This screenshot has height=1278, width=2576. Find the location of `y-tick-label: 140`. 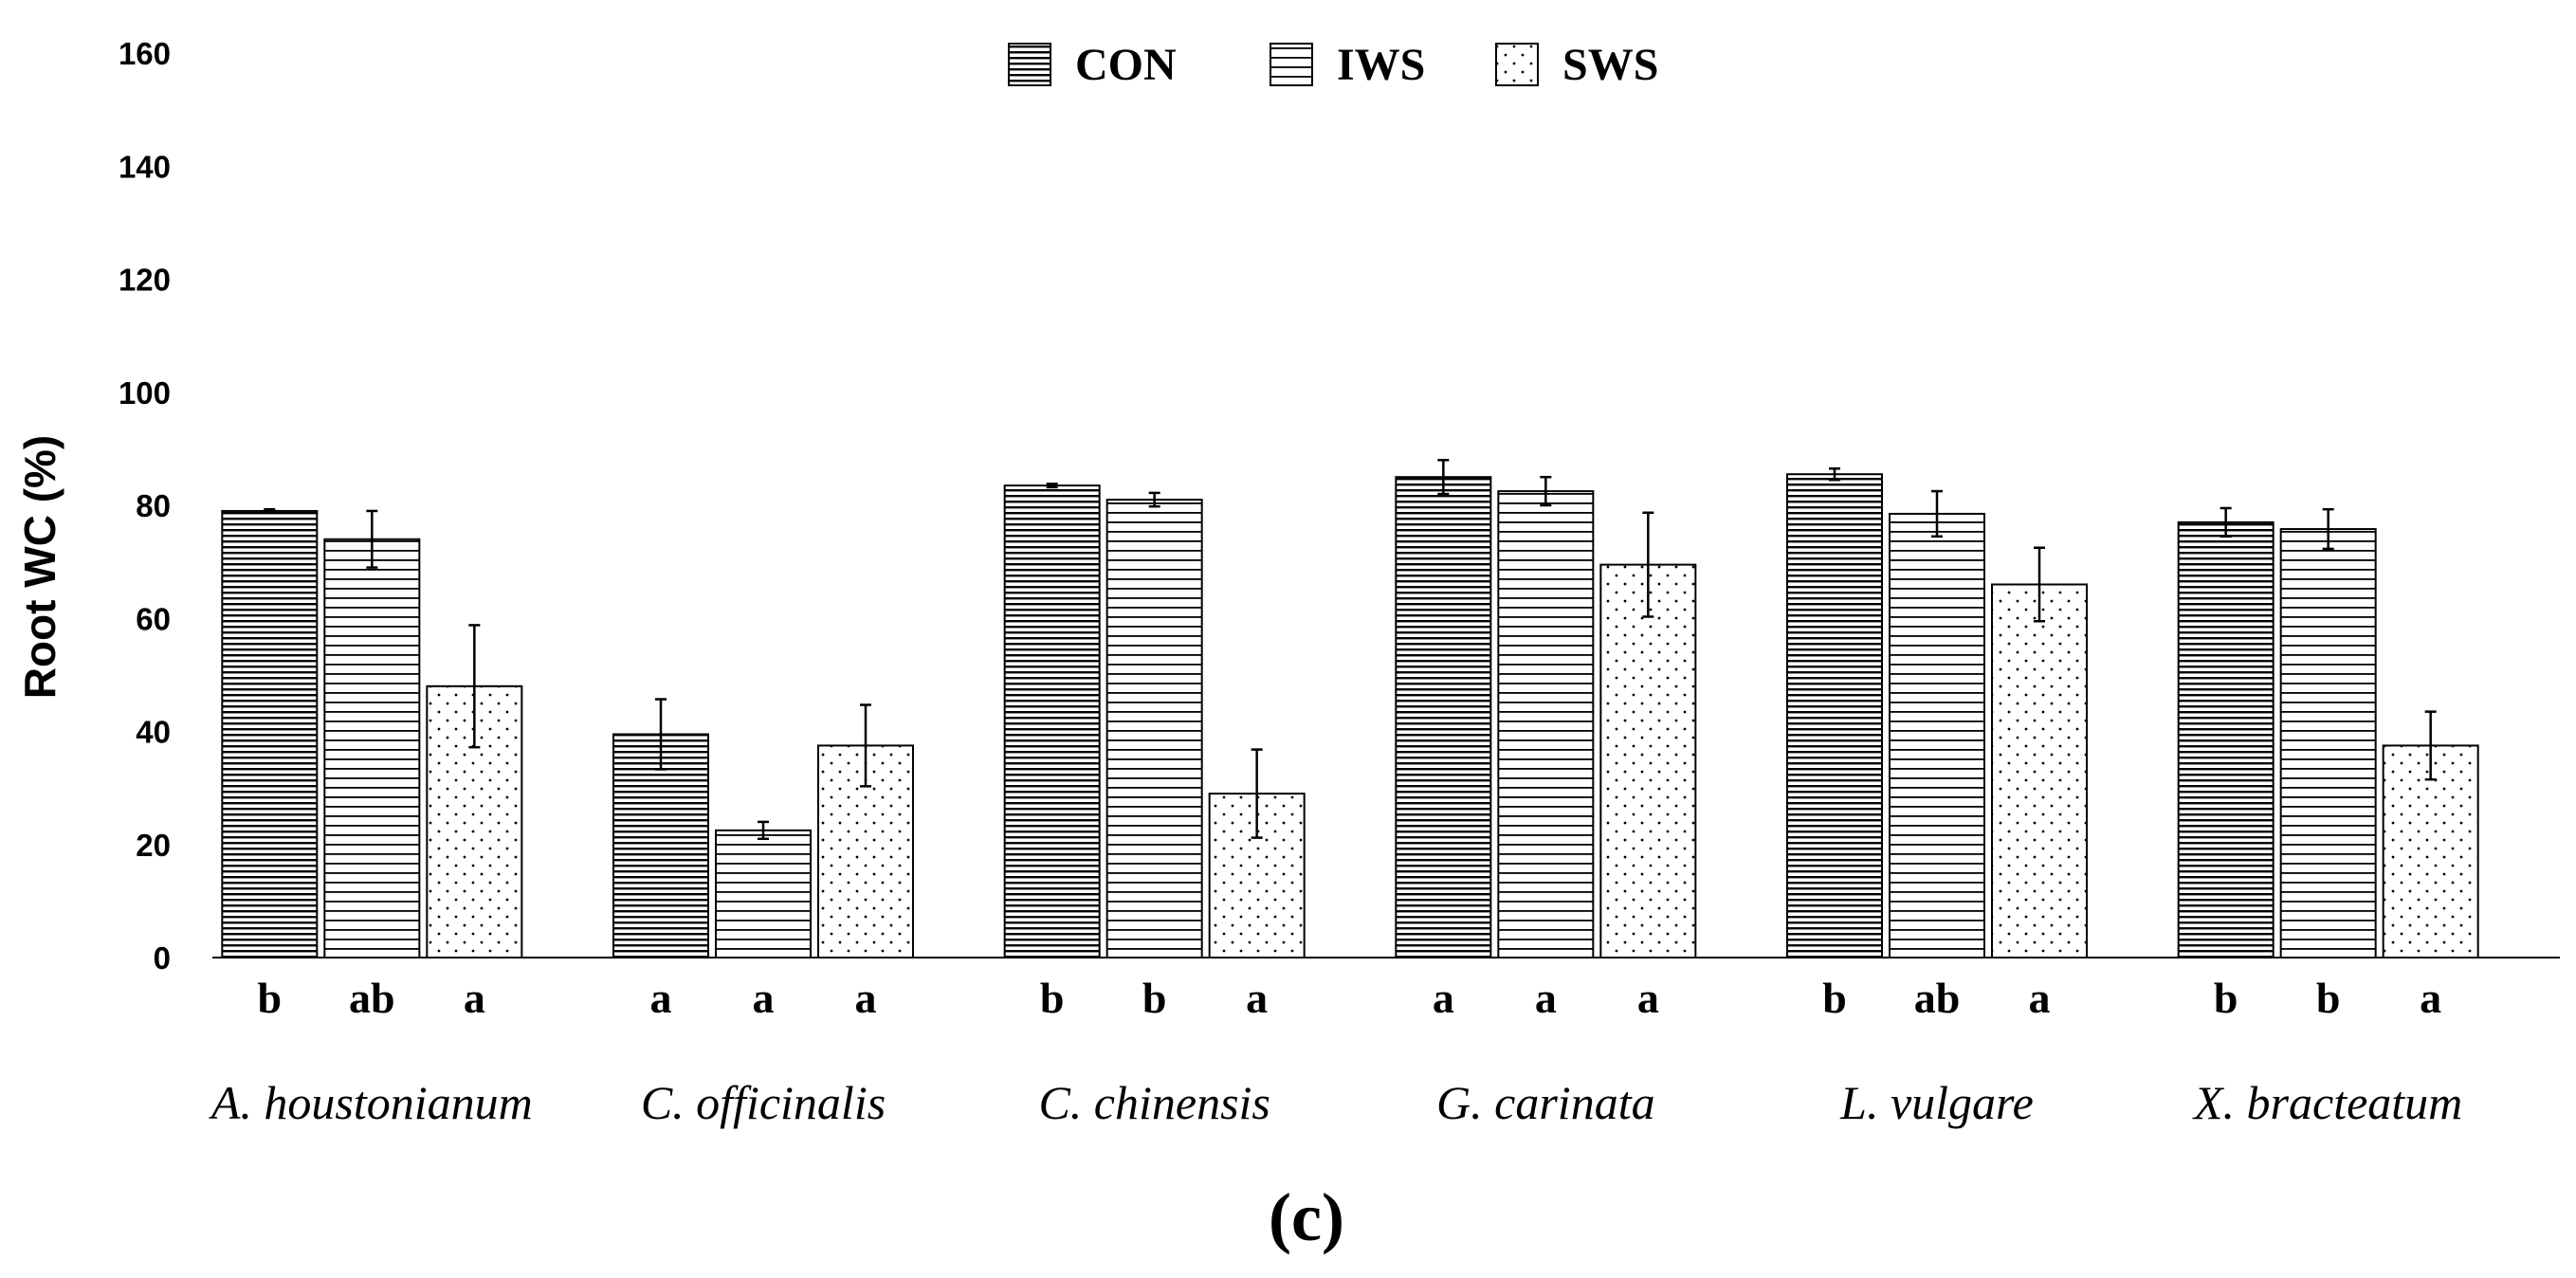

y-tick-label: 140 is located at coordinates (145, 166).